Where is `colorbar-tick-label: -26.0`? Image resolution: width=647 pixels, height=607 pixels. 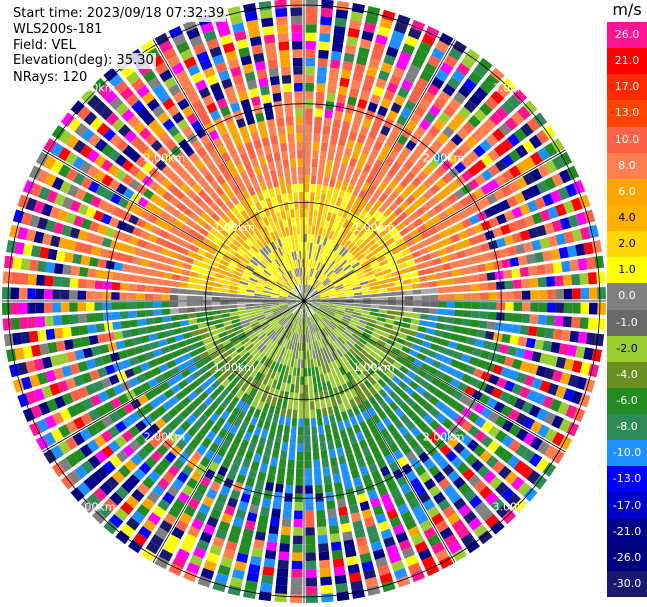
colorbar-tick-label: -26.0 is located at coordinates (627, 557).